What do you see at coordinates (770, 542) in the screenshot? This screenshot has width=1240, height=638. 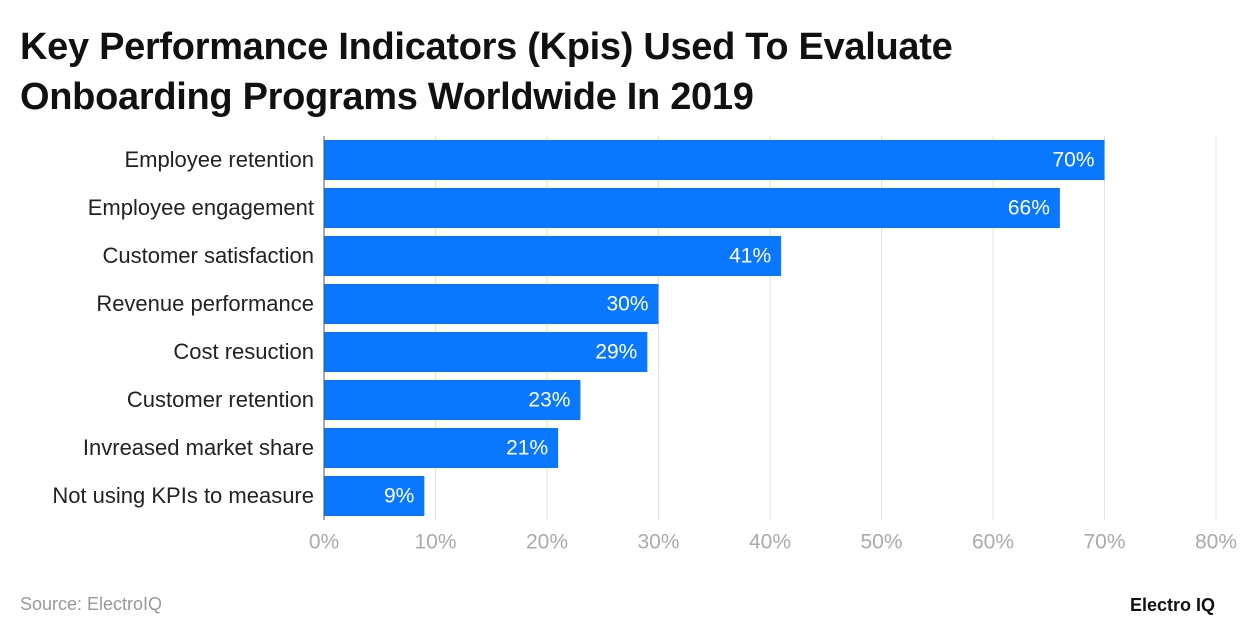 I see `x-tick-label: 40%` at bounding box center [770, 542].